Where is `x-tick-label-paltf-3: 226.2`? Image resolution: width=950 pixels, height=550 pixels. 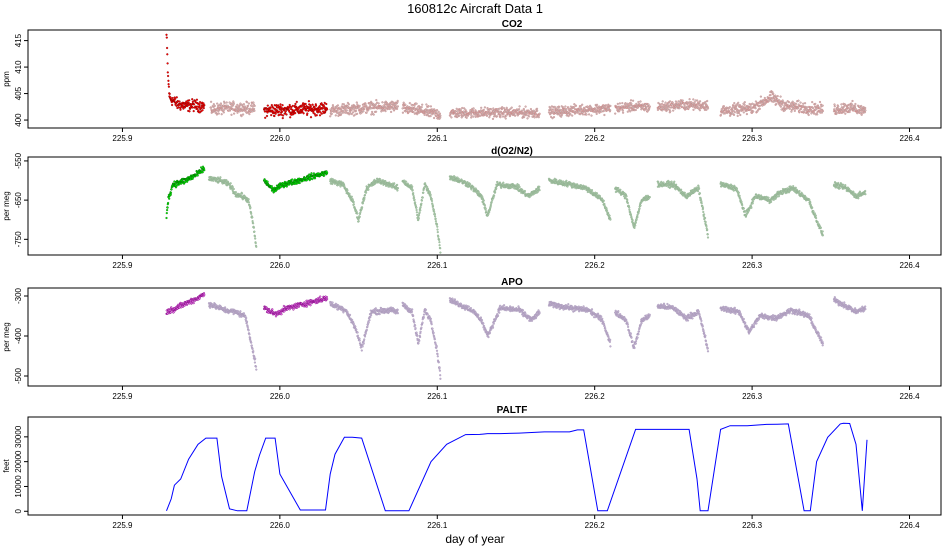
x-tick-label-paltf-3: 226.2 is located at coordinates (595, 525).